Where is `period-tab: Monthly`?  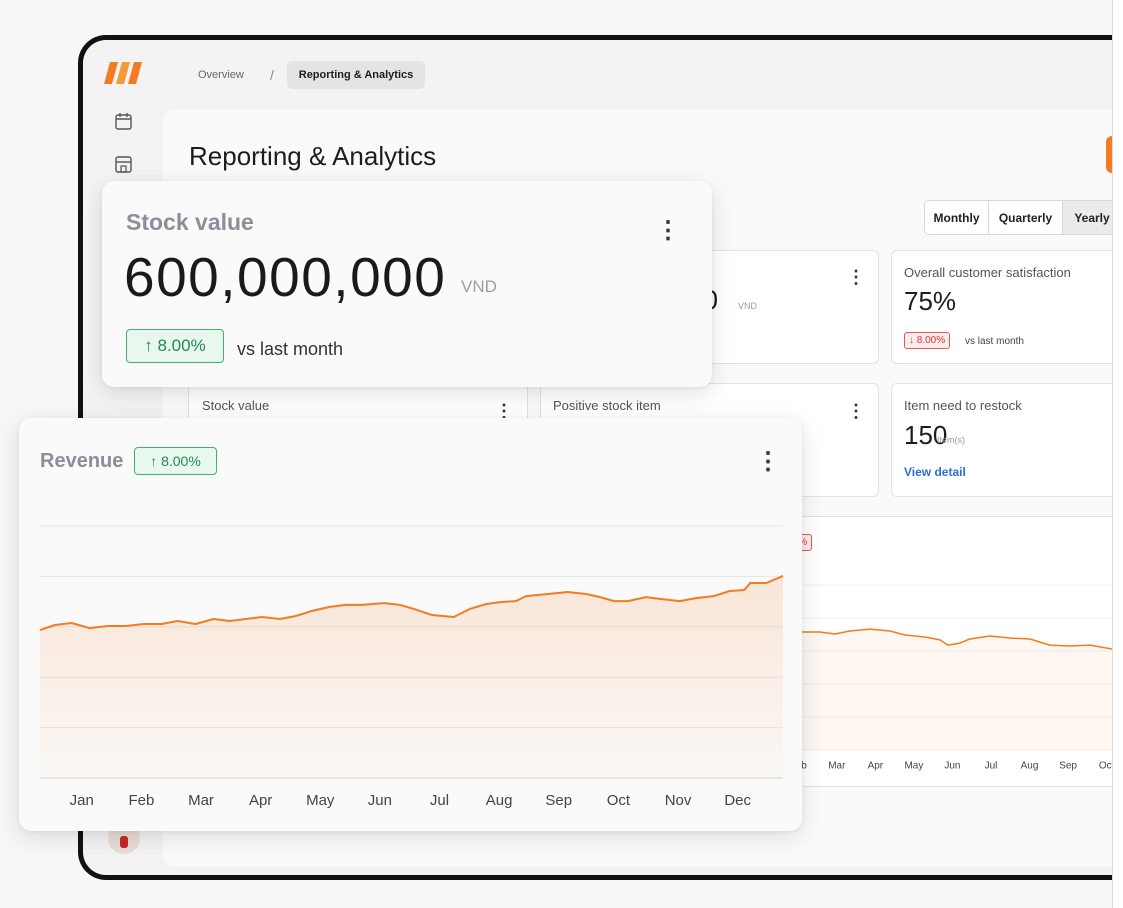 period-tab: Monthly is located at coordinates (956, 217).